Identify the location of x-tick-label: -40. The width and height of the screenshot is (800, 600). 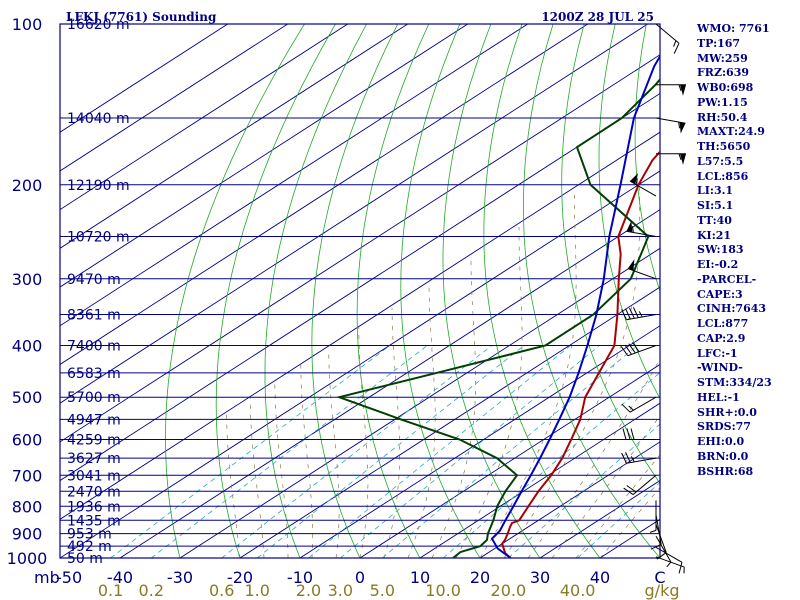
(120, 577).